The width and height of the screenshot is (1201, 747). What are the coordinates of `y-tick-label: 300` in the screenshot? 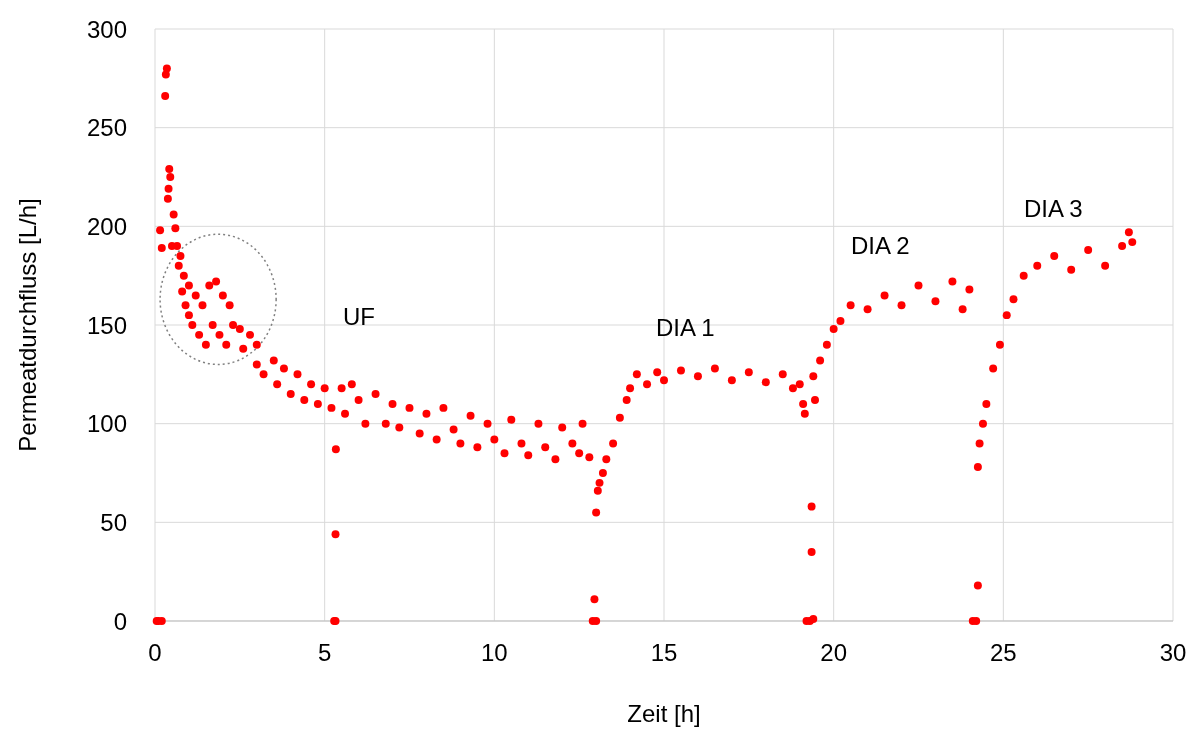 It's located at (106, 29).